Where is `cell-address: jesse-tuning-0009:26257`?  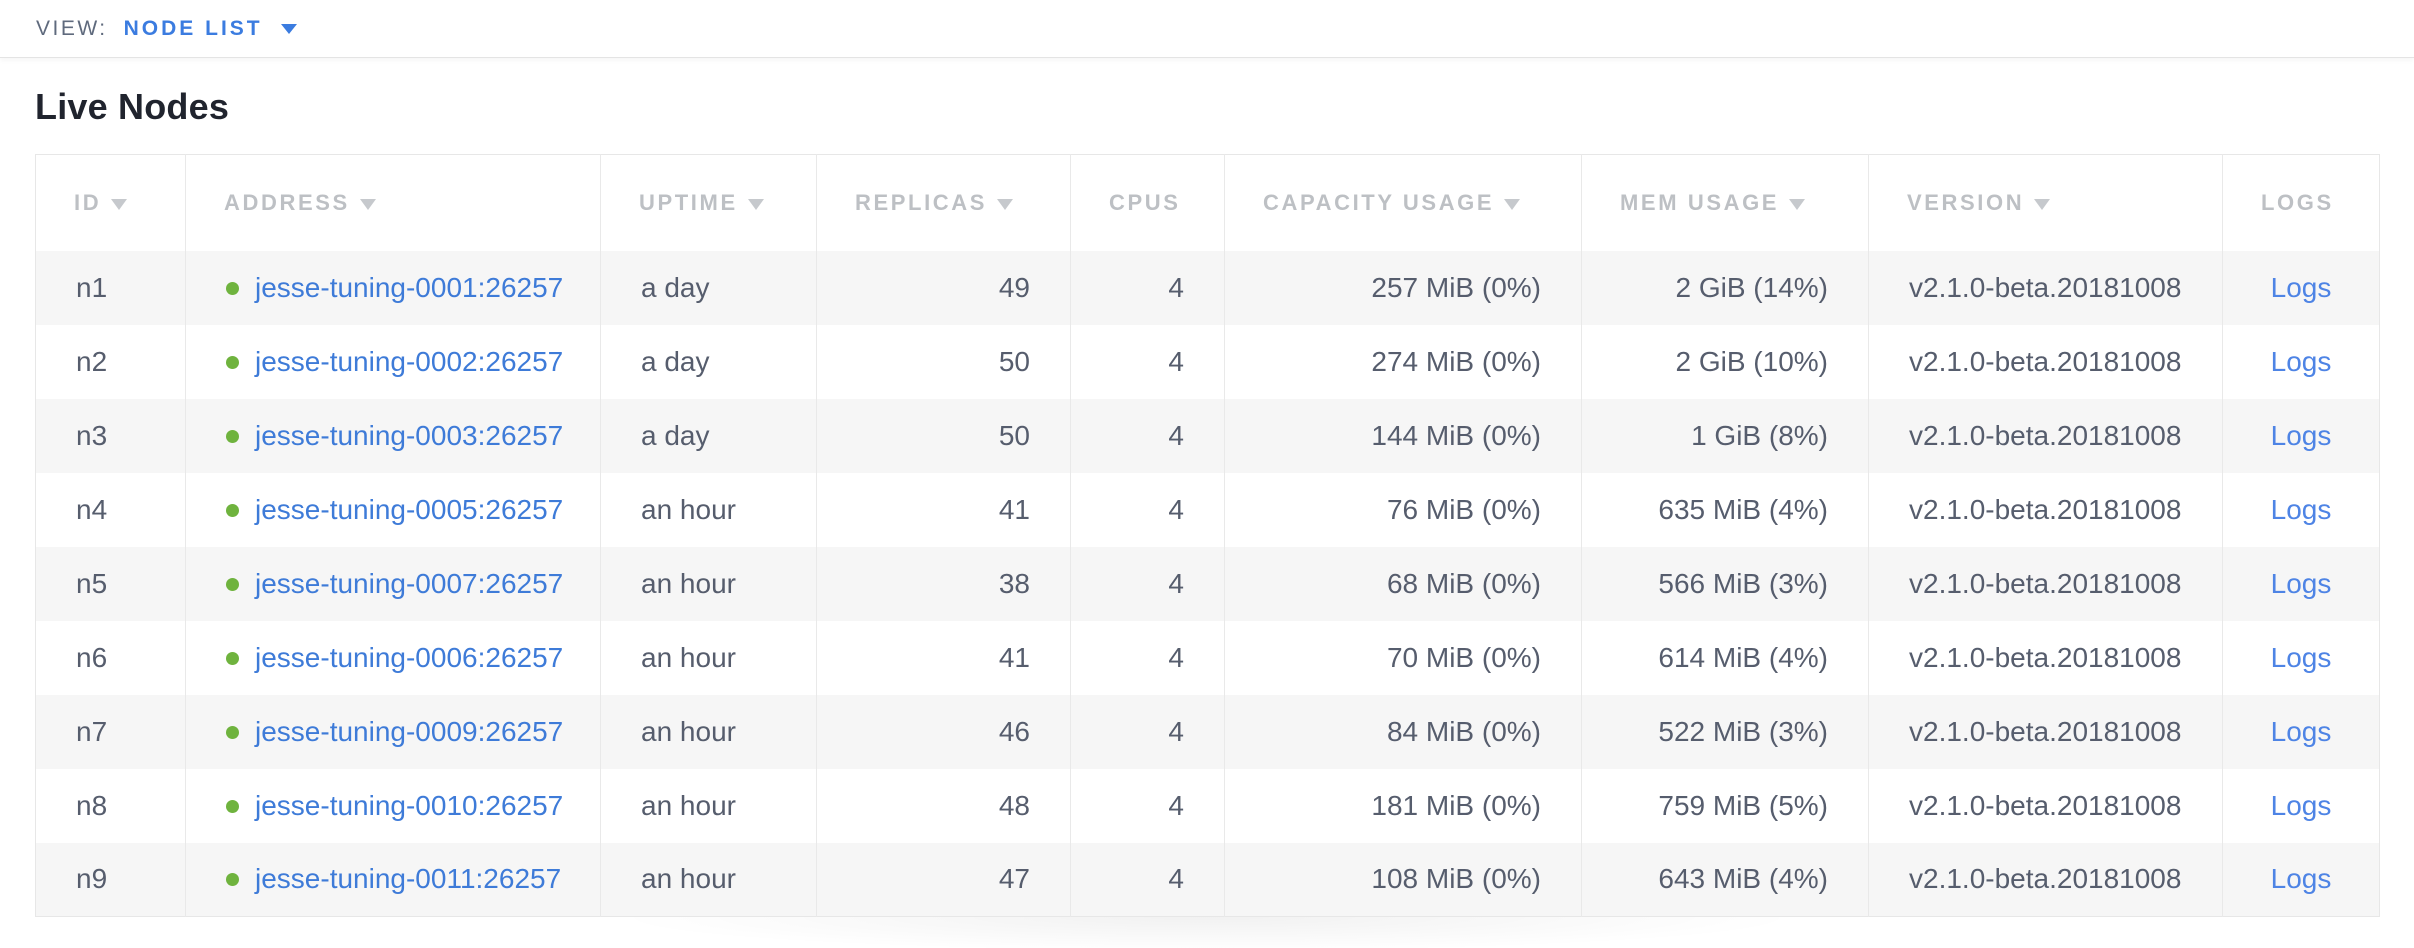
cell-address: jesse-tuning-0009:26257 is located at coordinates (393, 731).